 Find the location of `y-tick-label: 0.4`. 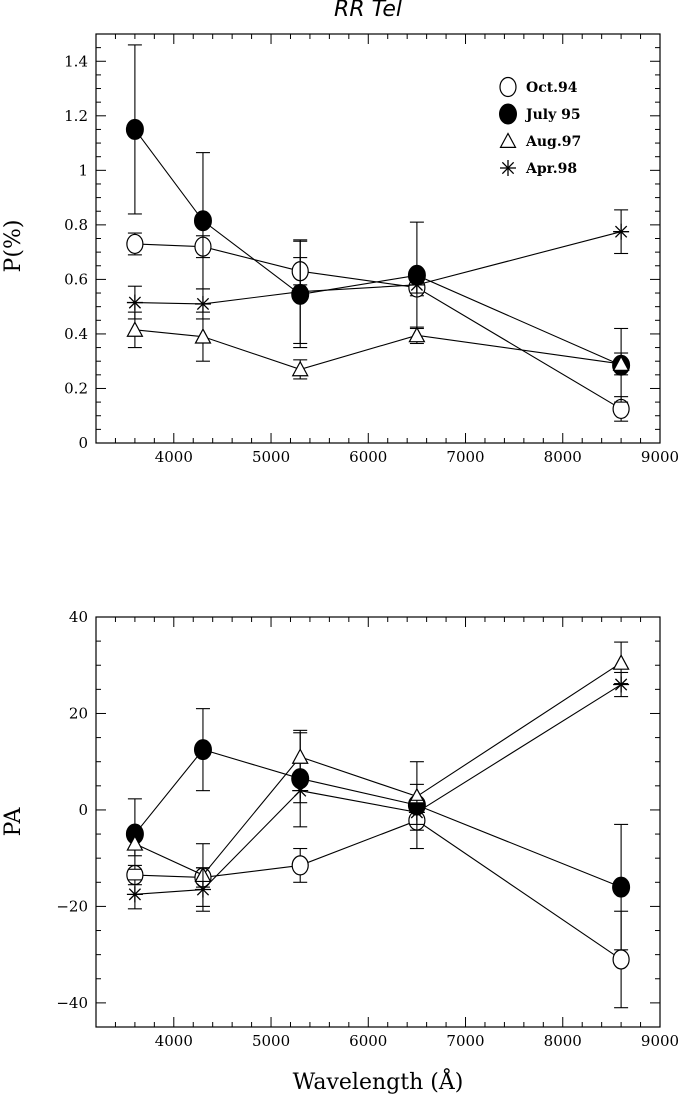

y-tick-label: 0.4 is located at coordinates (76, 334).